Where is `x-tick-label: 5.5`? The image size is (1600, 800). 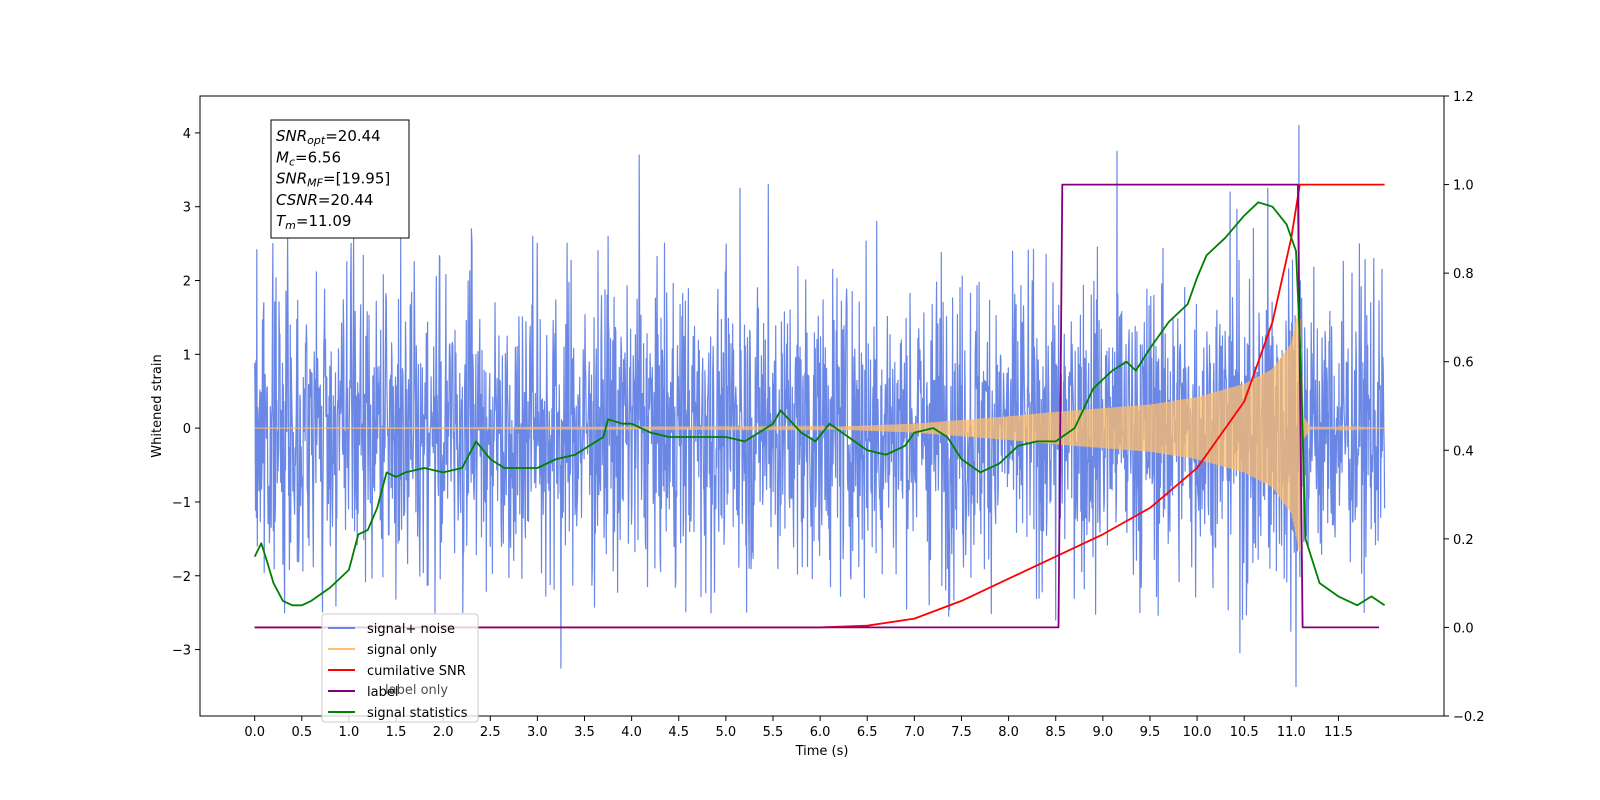 x-tick-label: 5.5 is located at coordinates (773, 732).